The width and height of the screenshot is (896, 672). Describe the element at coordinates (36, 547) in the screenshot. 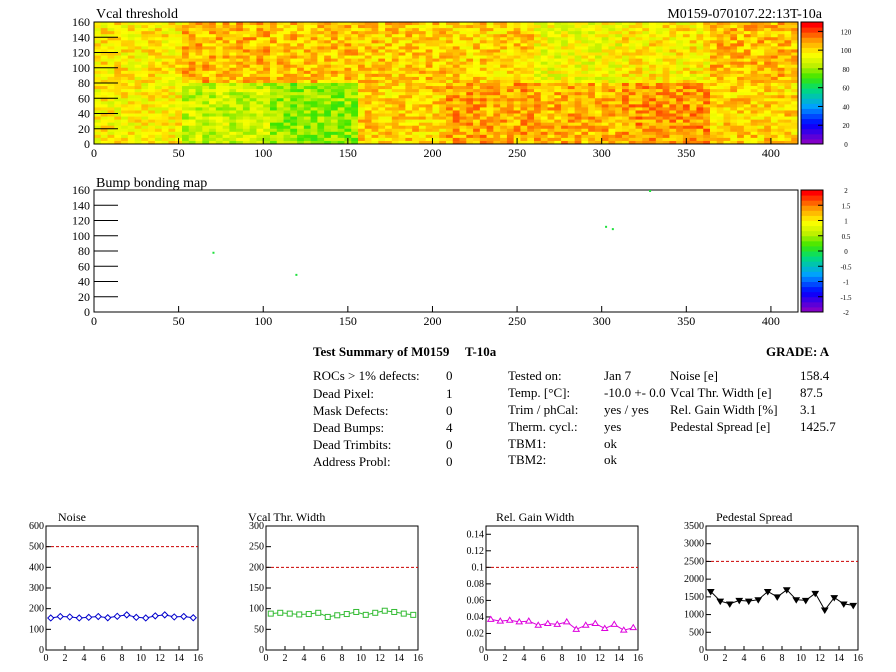

I see `y-tick-label: 500` at that location.